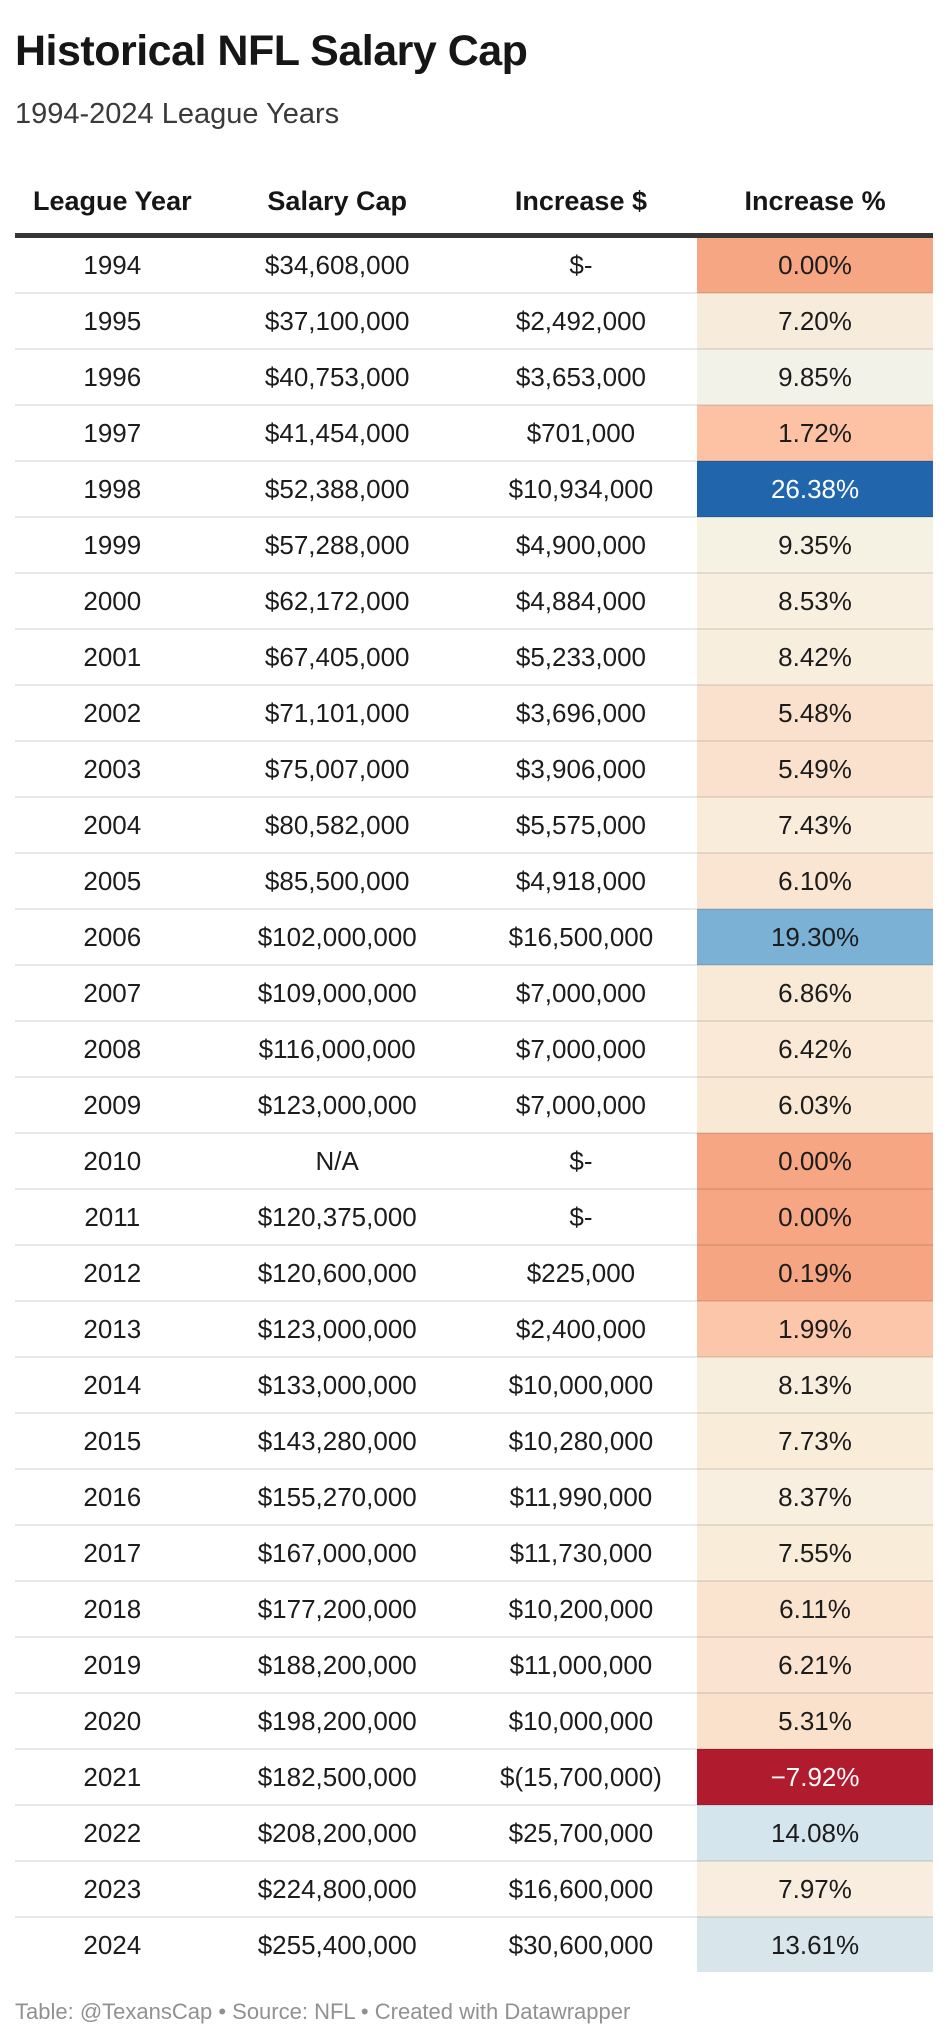 The width and height of the screenshot is (952, 2026). I want to click on cell-salary-cap: $40,753,000, so click(337, 376).